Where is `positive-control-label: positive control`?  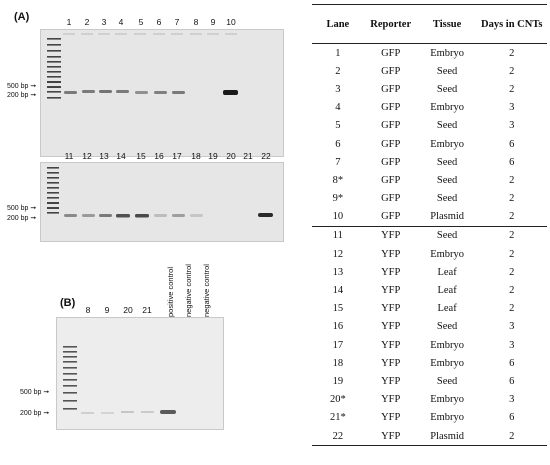
positive-control-label: positive control is located at coordinates (170, 291).